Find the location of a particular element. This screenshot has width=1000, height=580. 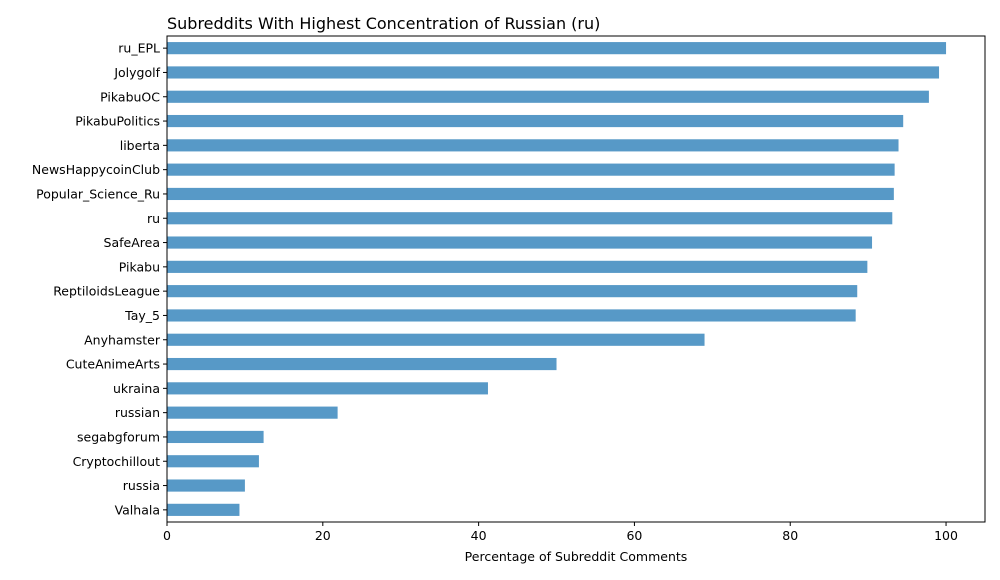

x-tick-label: 0 is located at coordinates (167, 535).